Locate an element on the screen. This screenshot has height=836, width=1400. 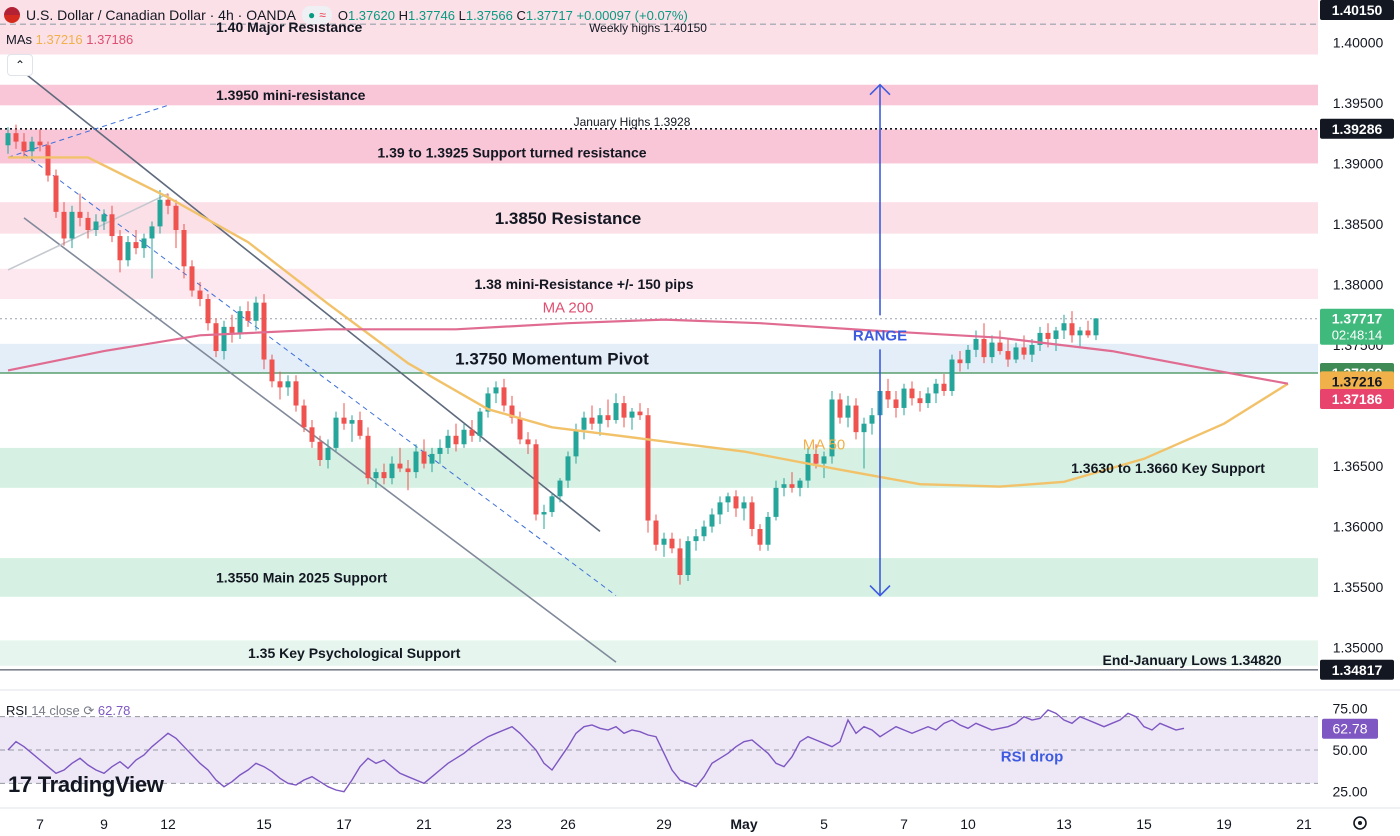
ma-legend: MAs 1.37216 1.37186 is located at coordinates (69, 39).